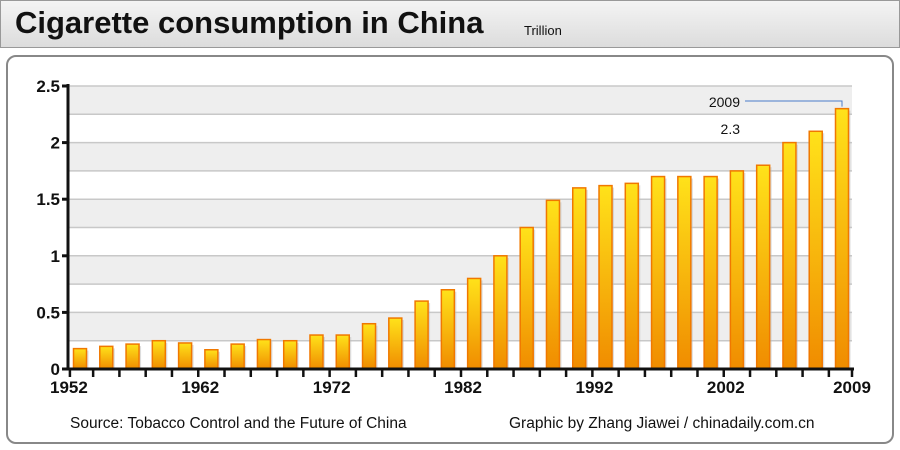  Describe the element at coordinates (249, 22) in the screenshot. I see `chart-title: Cigarette consumption in China` at that location.